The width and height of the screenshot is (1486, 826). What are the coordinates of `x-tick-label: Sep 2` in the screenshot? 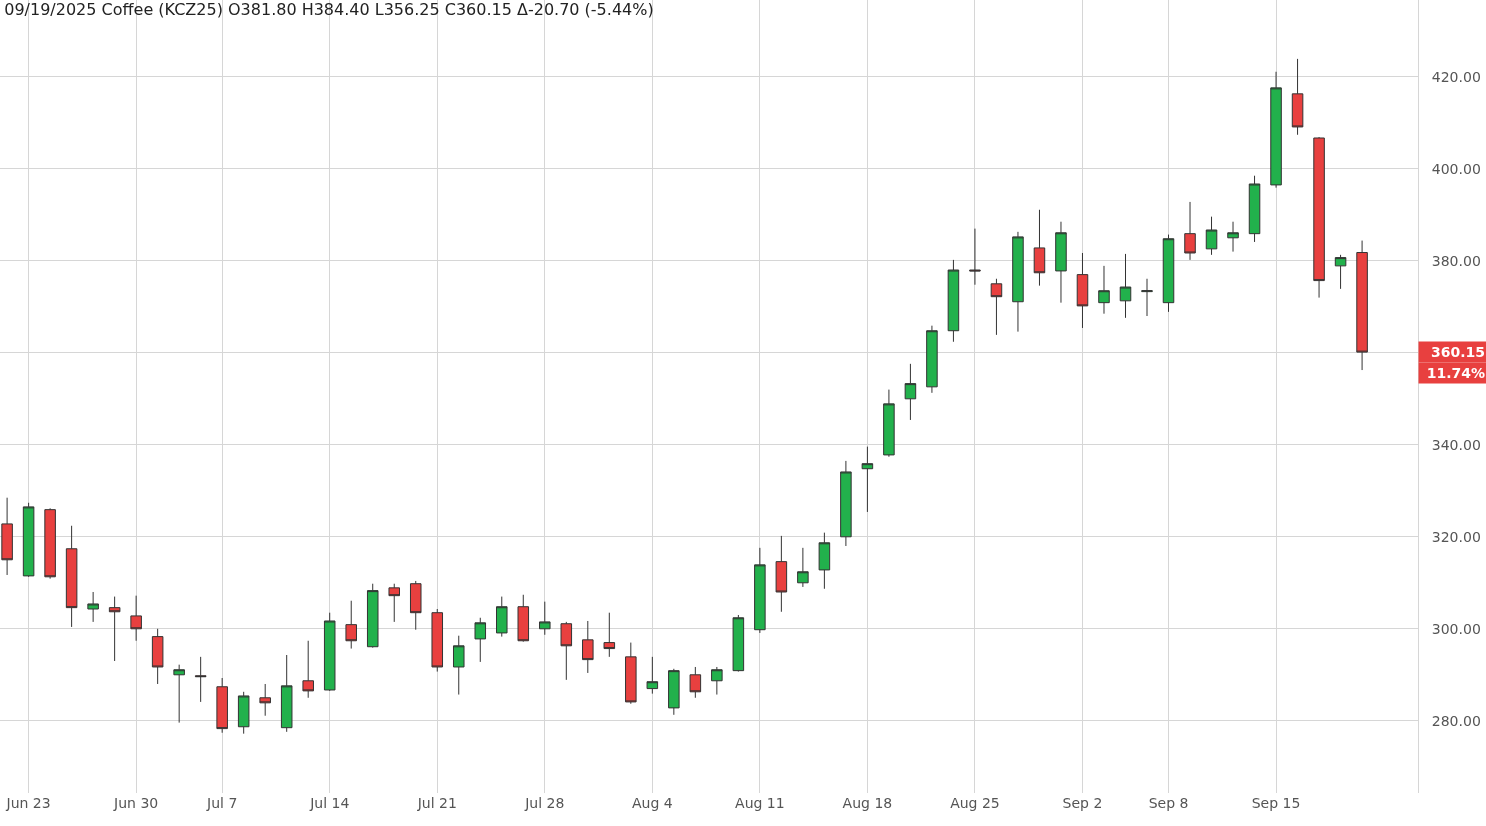 It's located at (1082, 803).